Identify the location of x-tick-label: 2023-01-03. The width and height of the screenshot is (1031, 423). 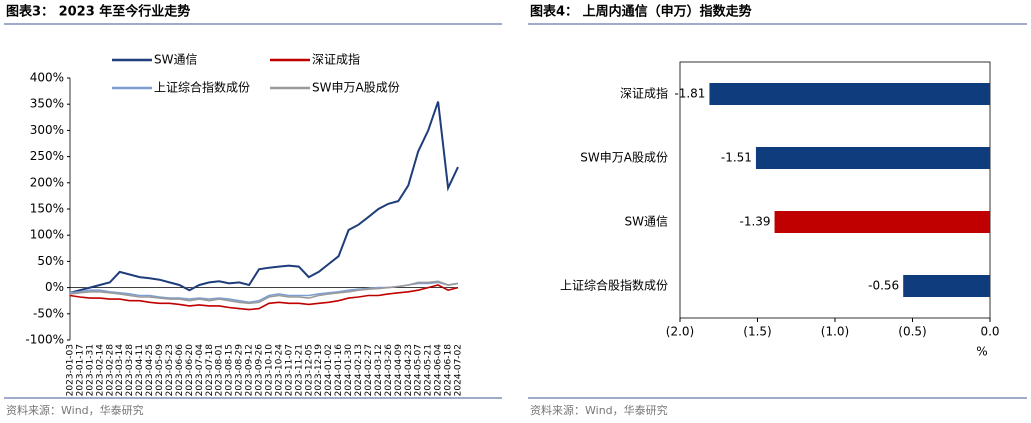
(71, 370).